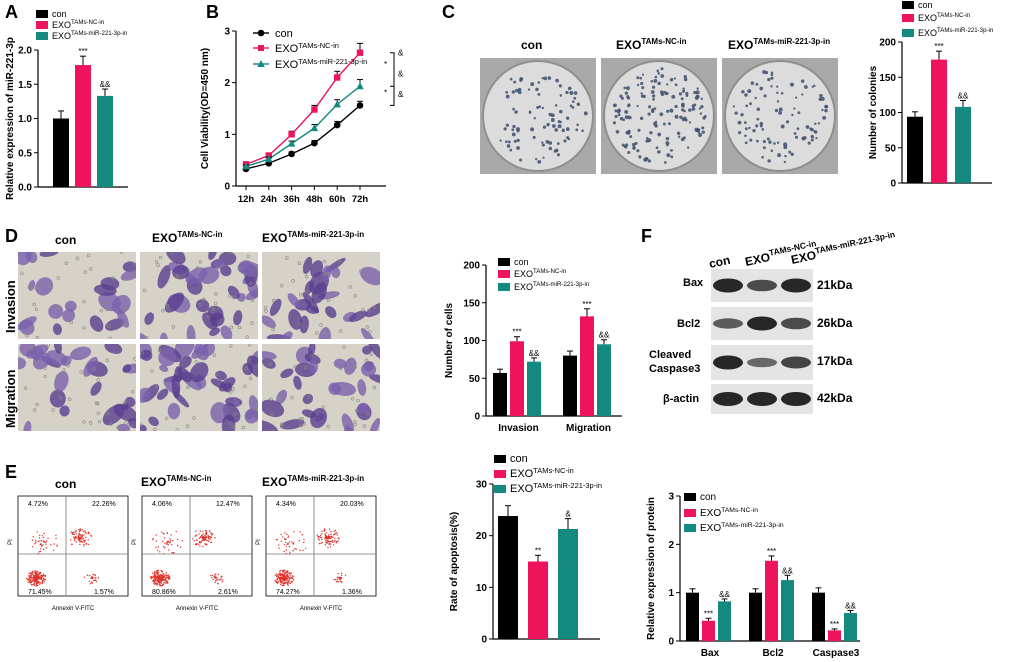 The width and height of the screenshot is (1020, 662). What do you see at coordinates (836, 653) in the screenshot?
I see `chart-f-x-tick-label: Caspase3` at bounding box center [836, 653].